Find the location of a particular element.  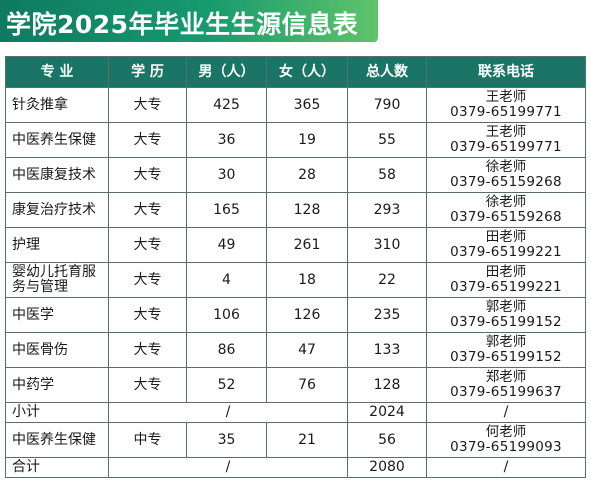

table-row: 婴幼儿托育服务与管理 大专 4 18 22 田老师 0379-65199221 is located at coordinates (295, 280).